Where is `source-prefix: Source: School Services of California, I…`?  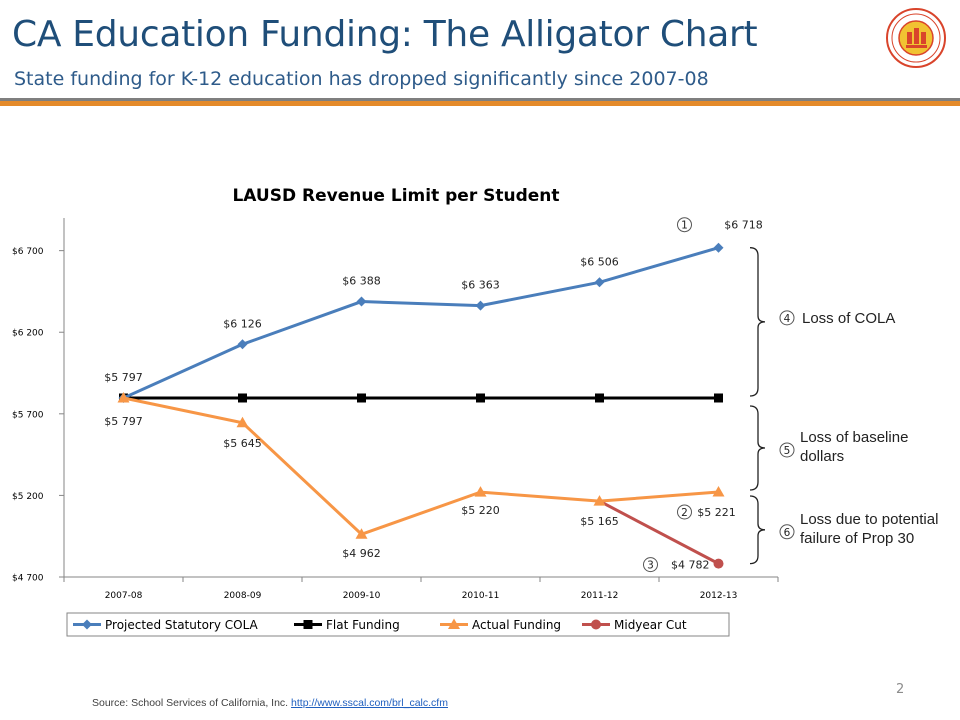 source-prefix: Source: School Services of California, I… is located at coordinates (190, 703).